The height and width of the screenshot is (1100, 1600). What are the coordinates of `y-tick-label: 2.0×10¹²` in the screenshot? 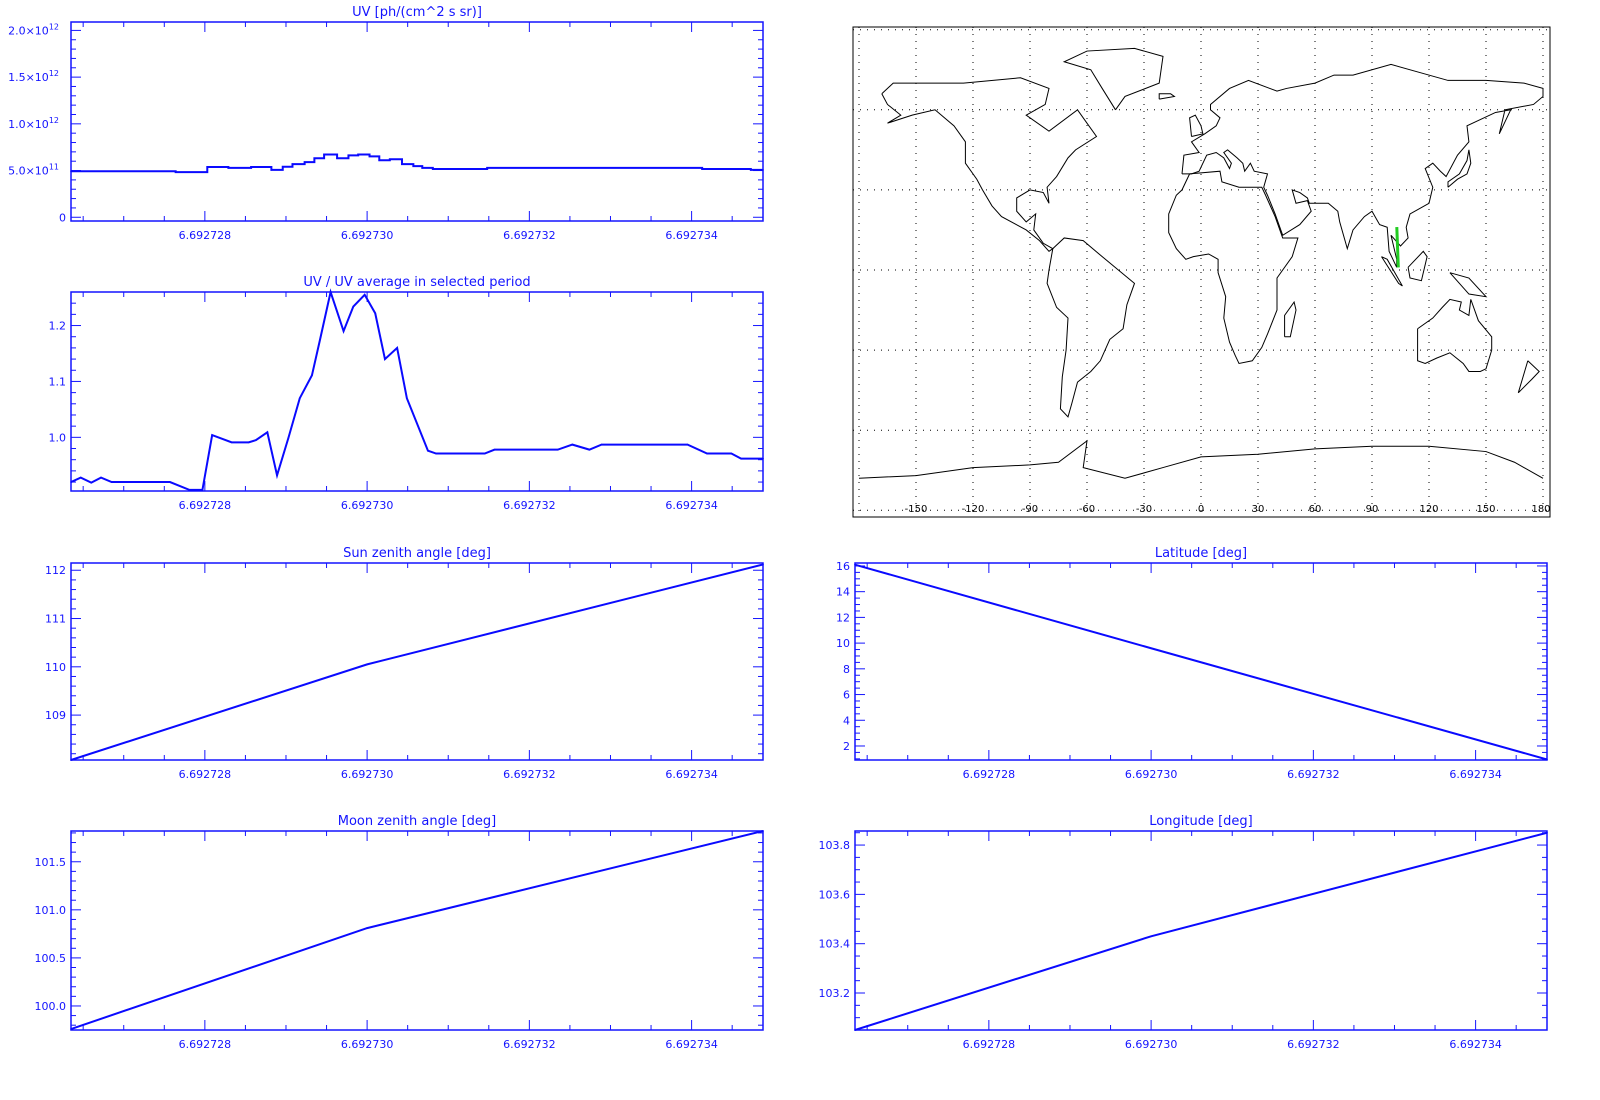 It's located at (33, 29).